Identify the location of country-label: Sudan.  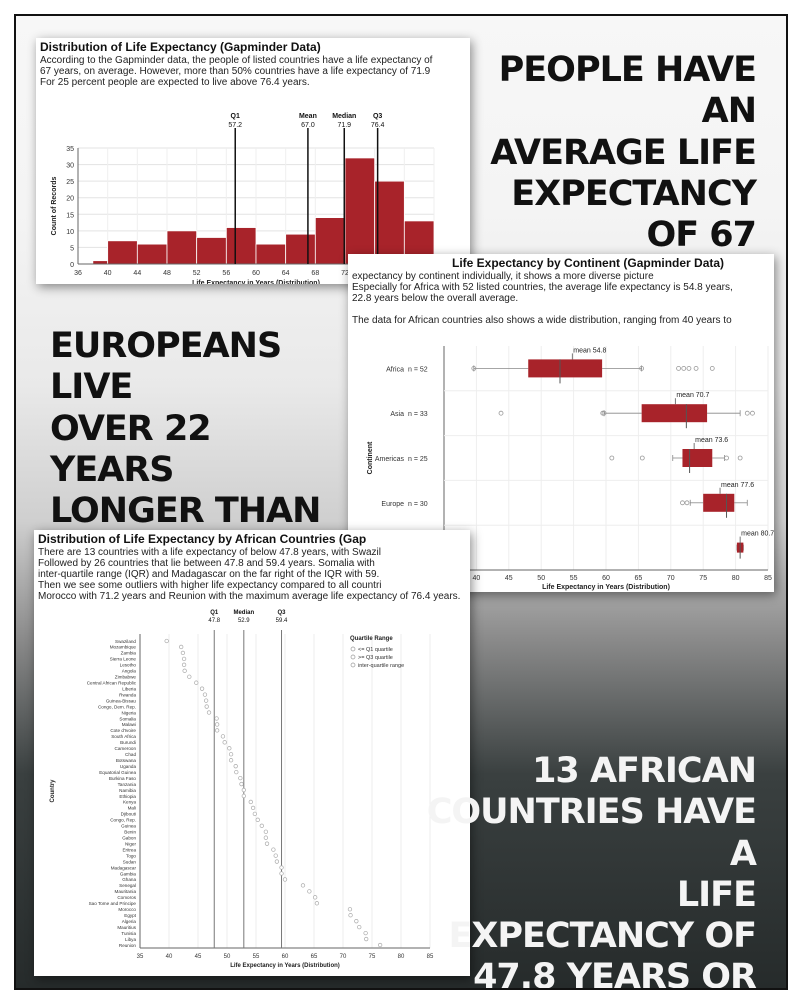
(130, 861).